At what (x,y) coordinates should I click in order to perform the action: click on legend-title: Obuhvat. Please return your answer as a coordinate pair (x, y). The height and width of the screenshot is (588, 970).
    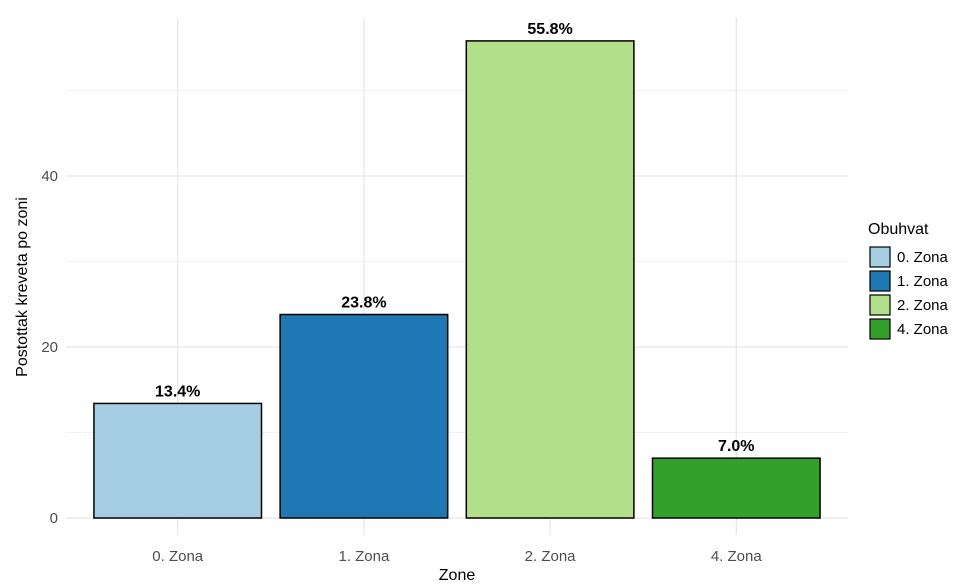
    Looking at the image, I should click on (898, 229).